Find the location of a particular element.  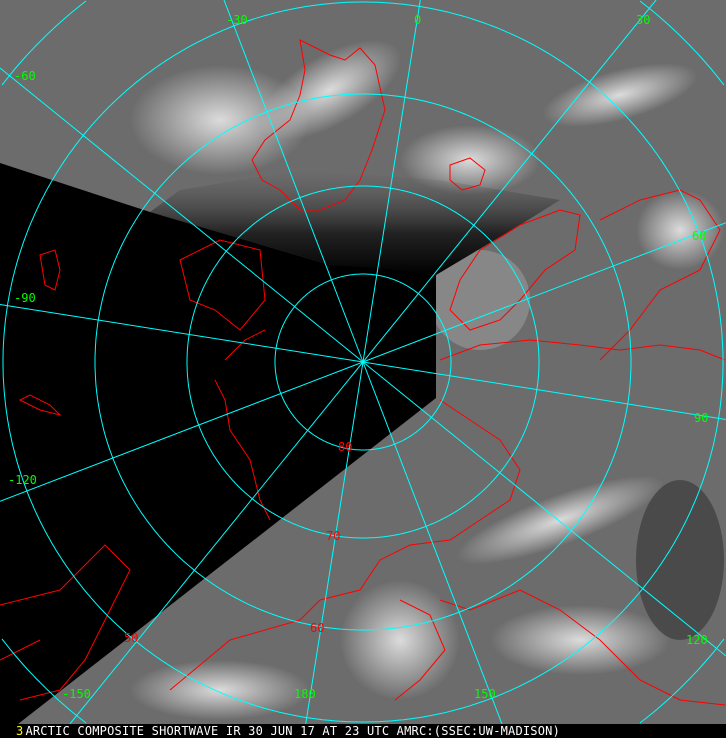

lon-label-120: 120 is located at coordinates (697, 640).